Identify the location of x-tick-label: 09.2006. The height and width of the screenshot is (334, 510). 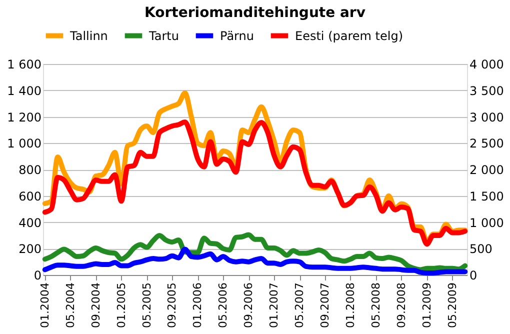
(249, 305).